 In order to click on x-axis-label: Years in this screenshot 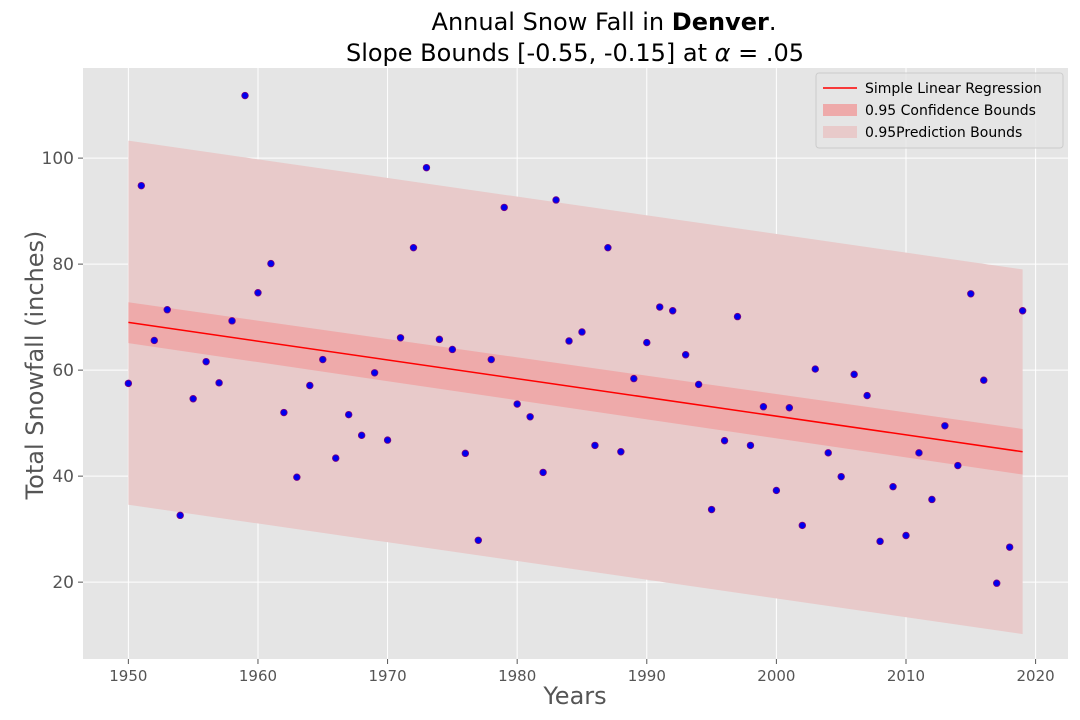, I will do `click(574, 696)`.